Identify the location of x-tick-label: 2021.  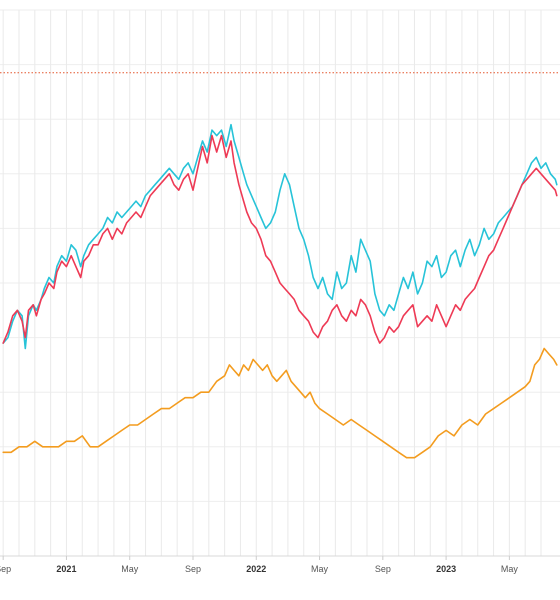
(66, 569).